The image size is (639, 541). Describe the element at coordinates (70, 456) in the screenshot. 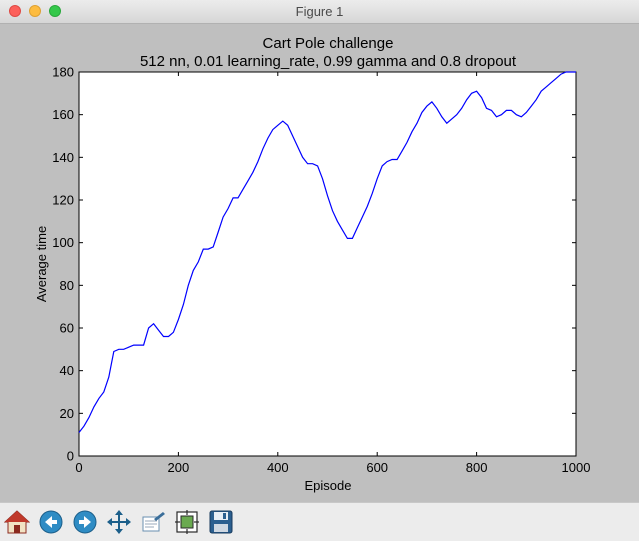

I see `y-tick-label: 0` at that location.